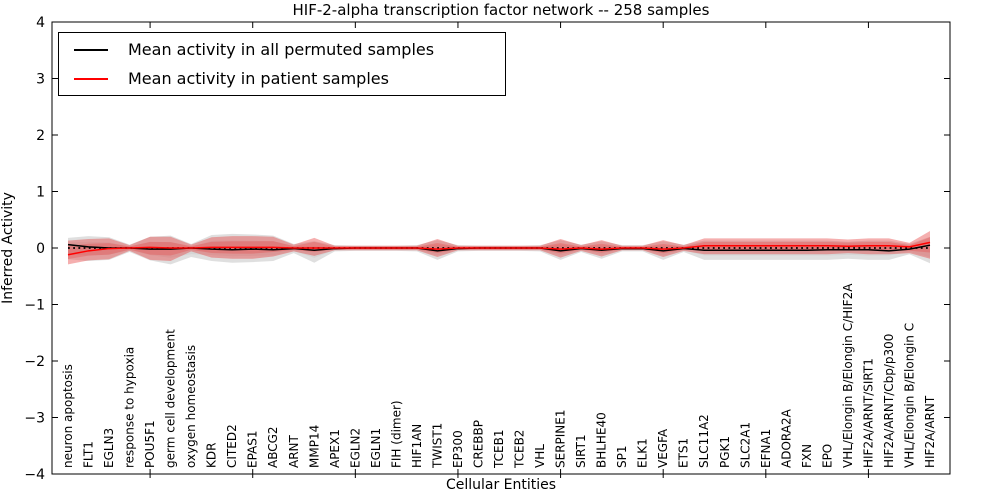  Describe the element at coordinates (848, 375) in the screenshot. I see `x-tick-label: VHL/Elongin B/Elongin C/HIF2A` at that location.